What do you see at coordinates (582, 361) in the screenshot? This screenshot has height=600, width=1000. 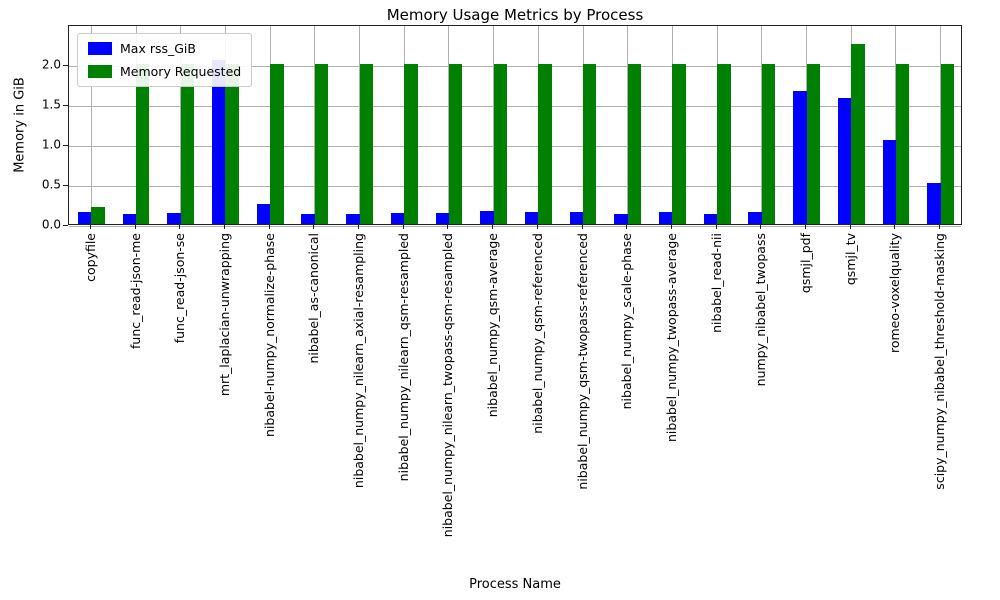 I see `x-tick-label: nibabel_numpy_qsm-twopass-referenced` at bounding box center [582, 361].